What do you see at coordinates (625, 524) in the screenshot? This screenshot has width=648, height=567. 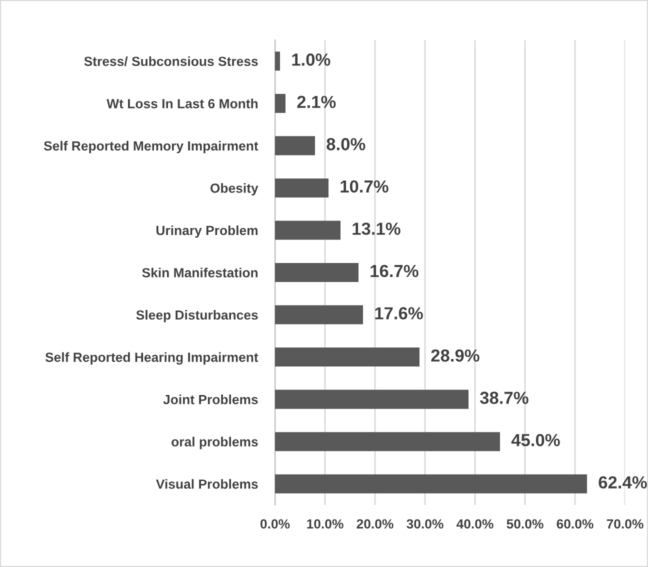 I see `x-tick-label: 70.0%` at bounding box center [625, 524].